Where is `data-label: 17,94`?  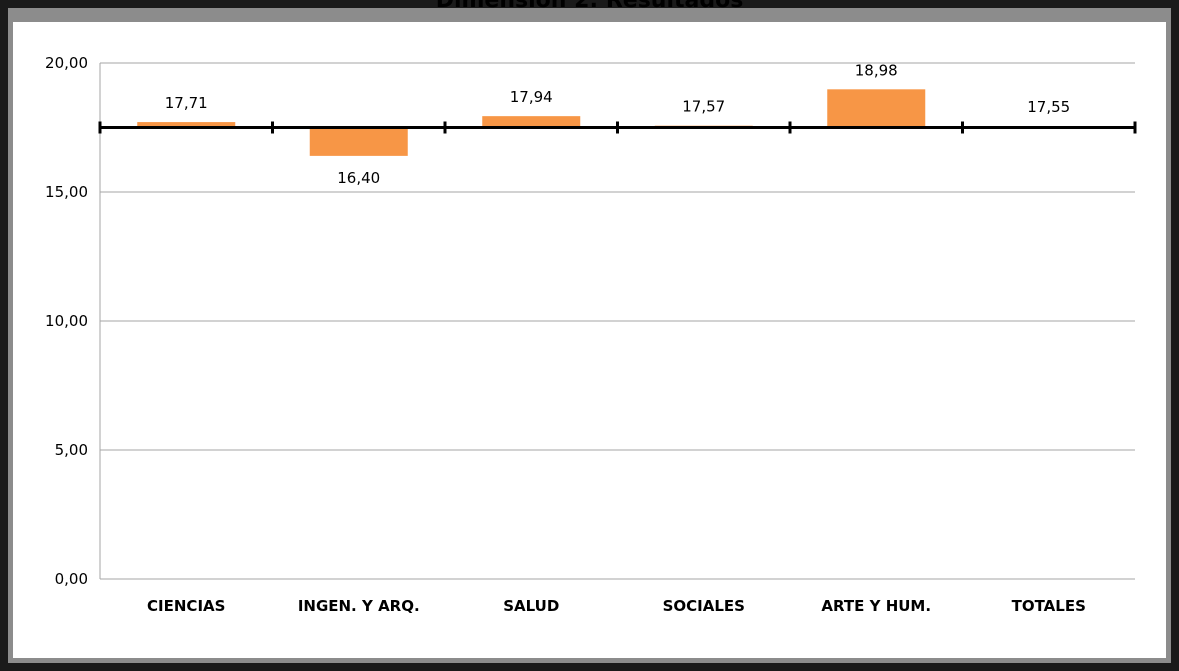
data-label: 17,94 is located at coordinates (531, 97).